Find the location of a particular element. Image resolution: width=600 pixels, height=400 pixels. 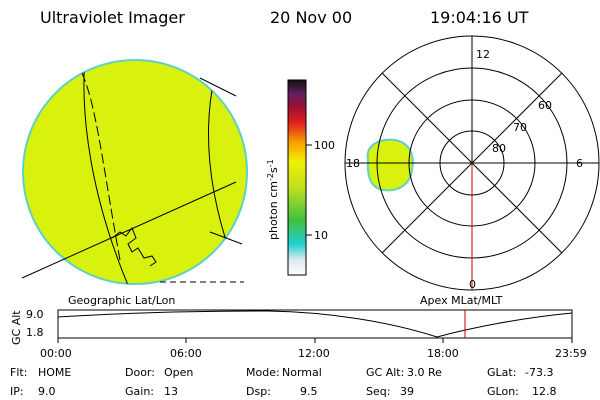

colorbar: 100 10 photon cm-2s-1 is located at coordinates (300, 177).